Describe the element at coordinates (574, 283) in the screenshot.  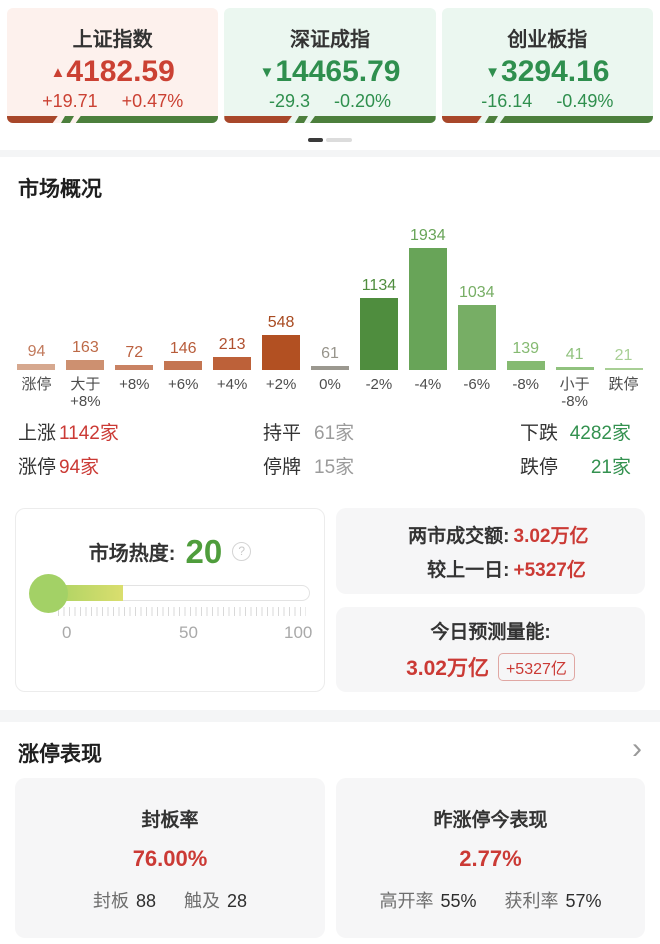
I see `chart-bar-group: 41 小于 -8%` at that location.